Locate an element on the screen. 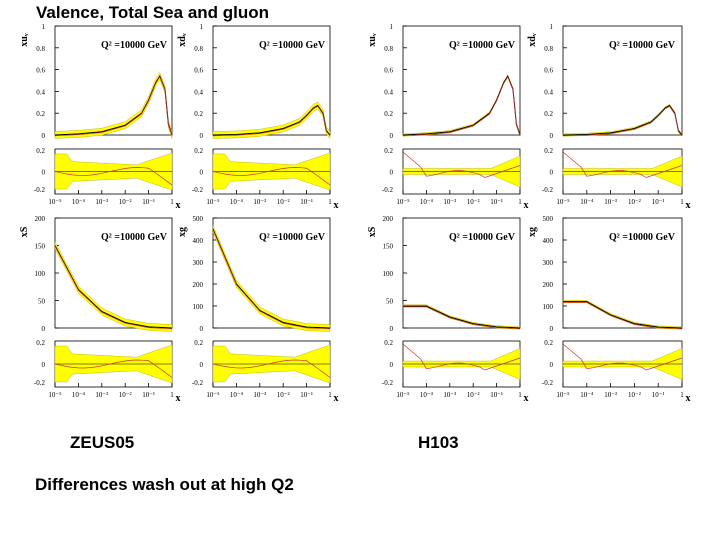 This screenshot has height=540, width=720. caption-text: Differences wash out at high Q2 is located at coordinates (164, 484).